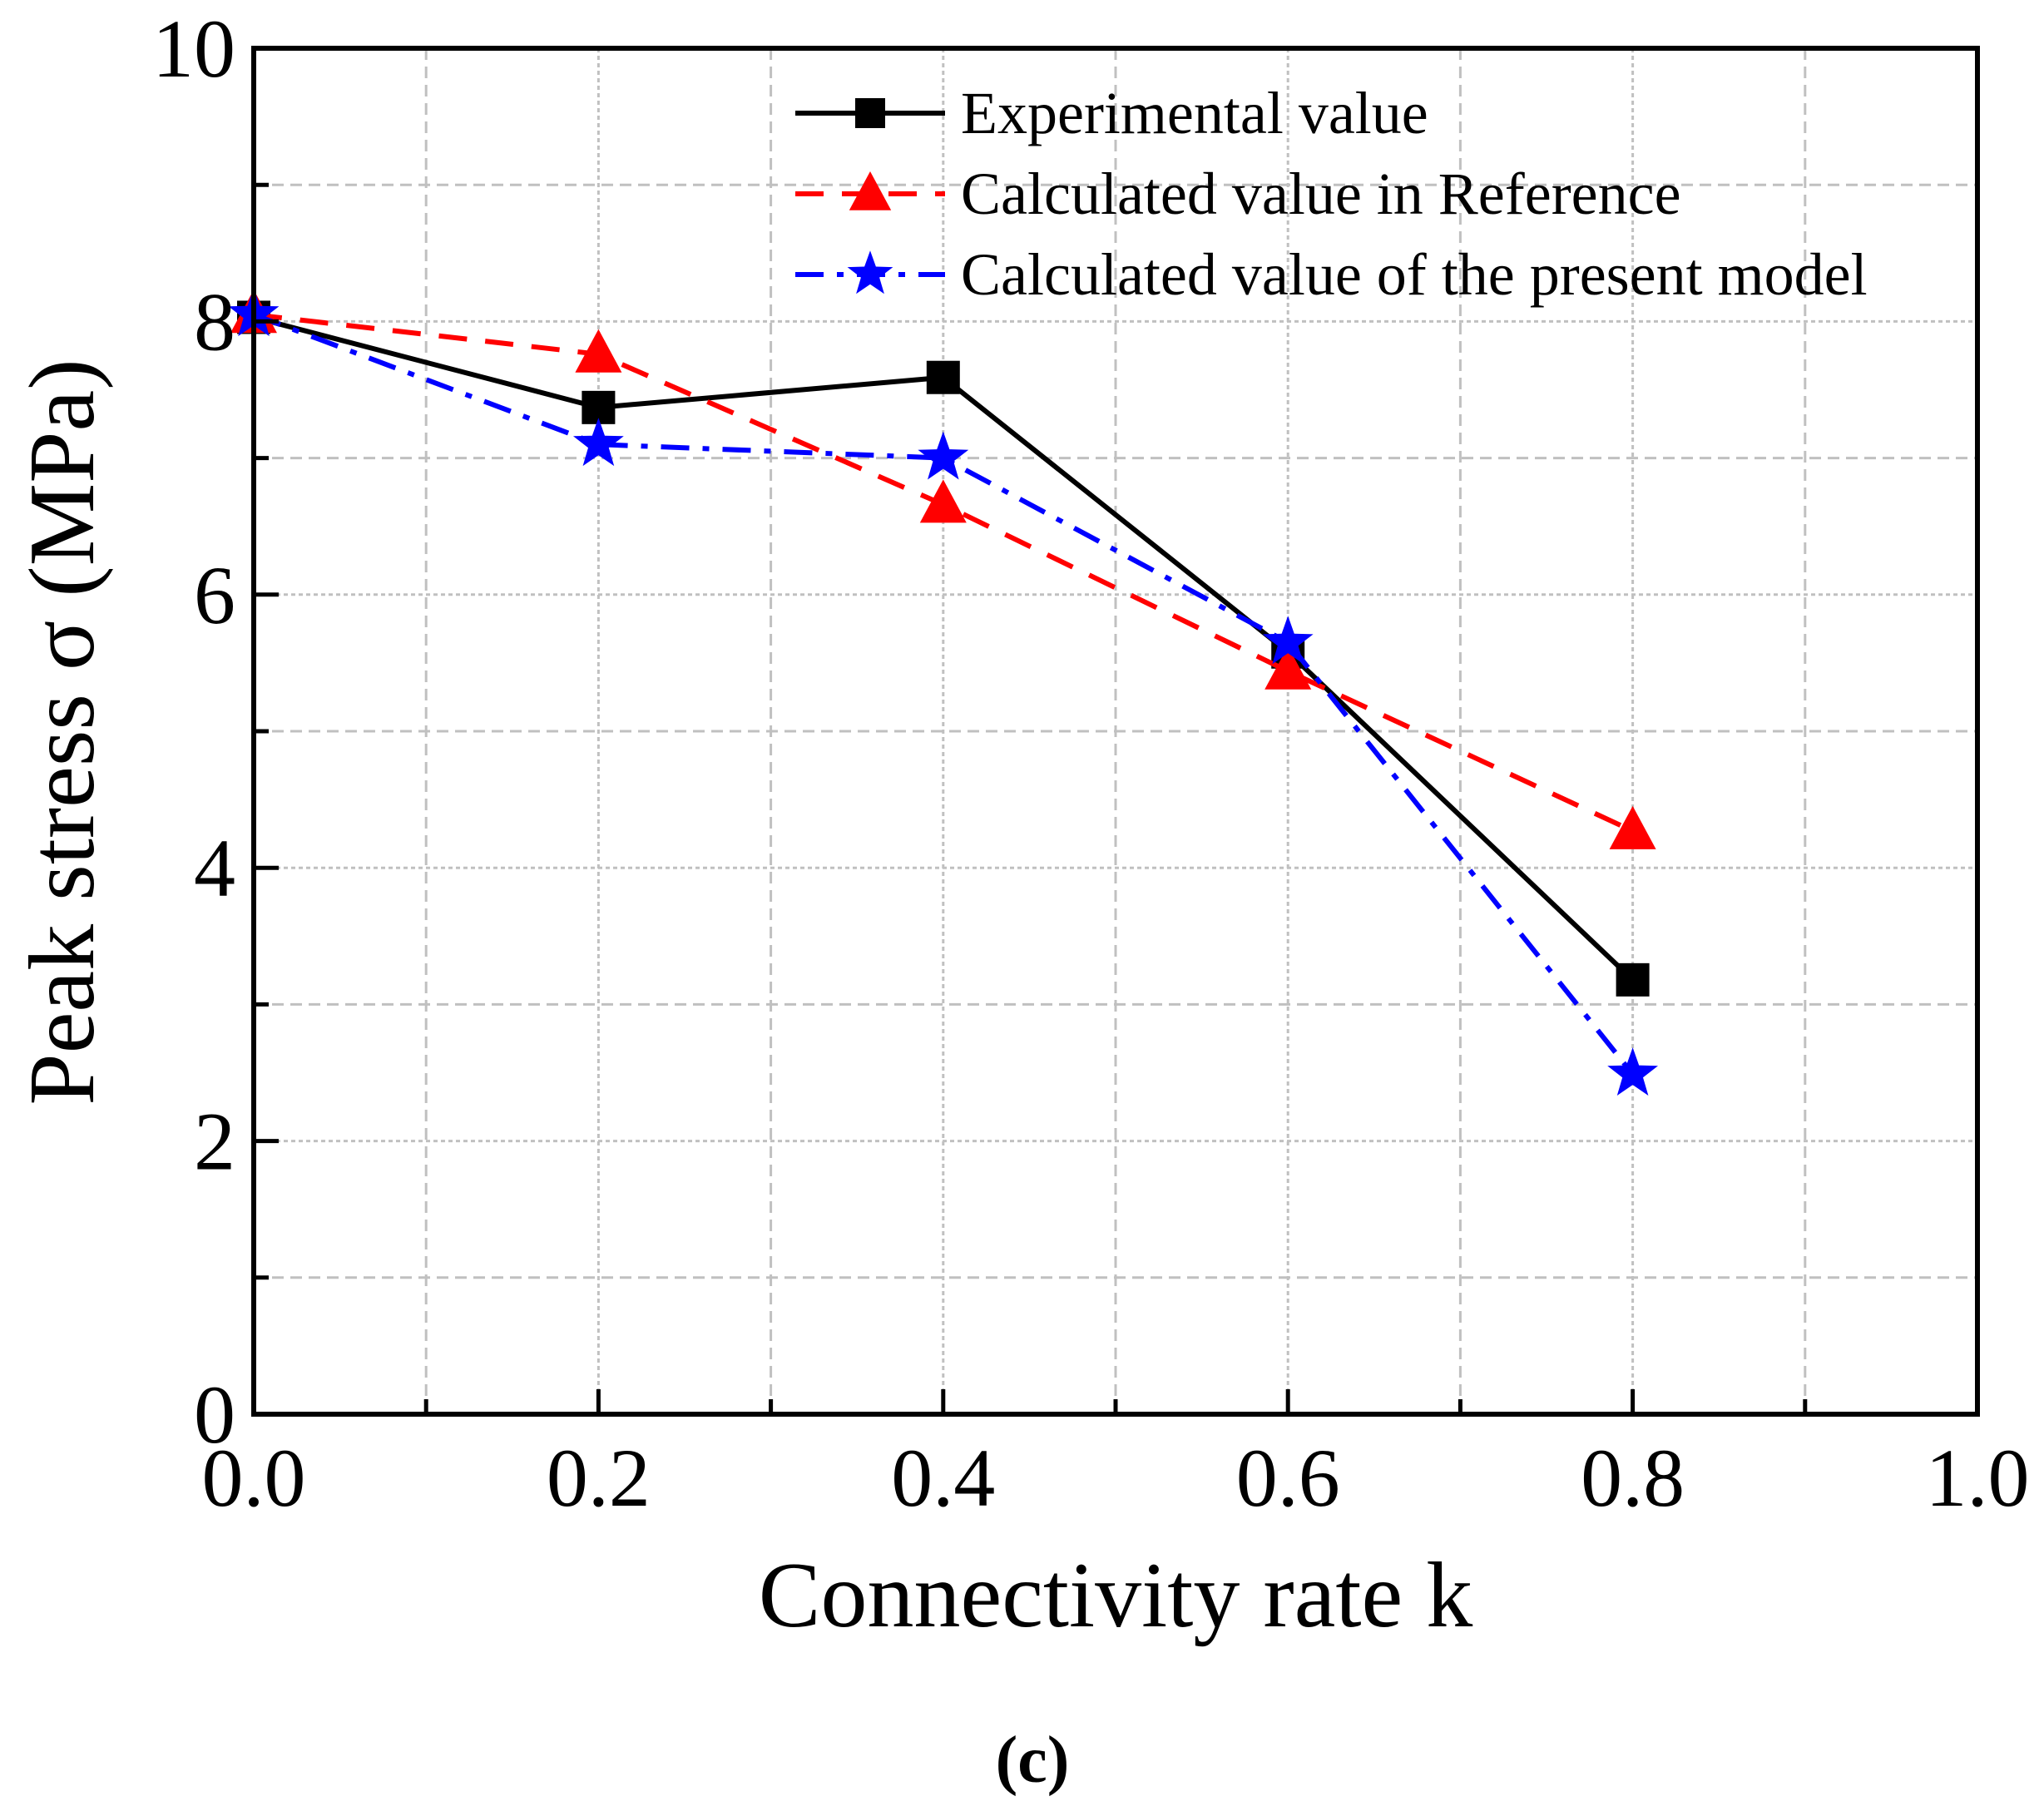 This screenshot has width=2044, height=1811. What do you see at coordinates (63, 732) in the screenshot?
I see `y-axis-label: Peak stress σ (MPa)` at bounding box center [63, 732].